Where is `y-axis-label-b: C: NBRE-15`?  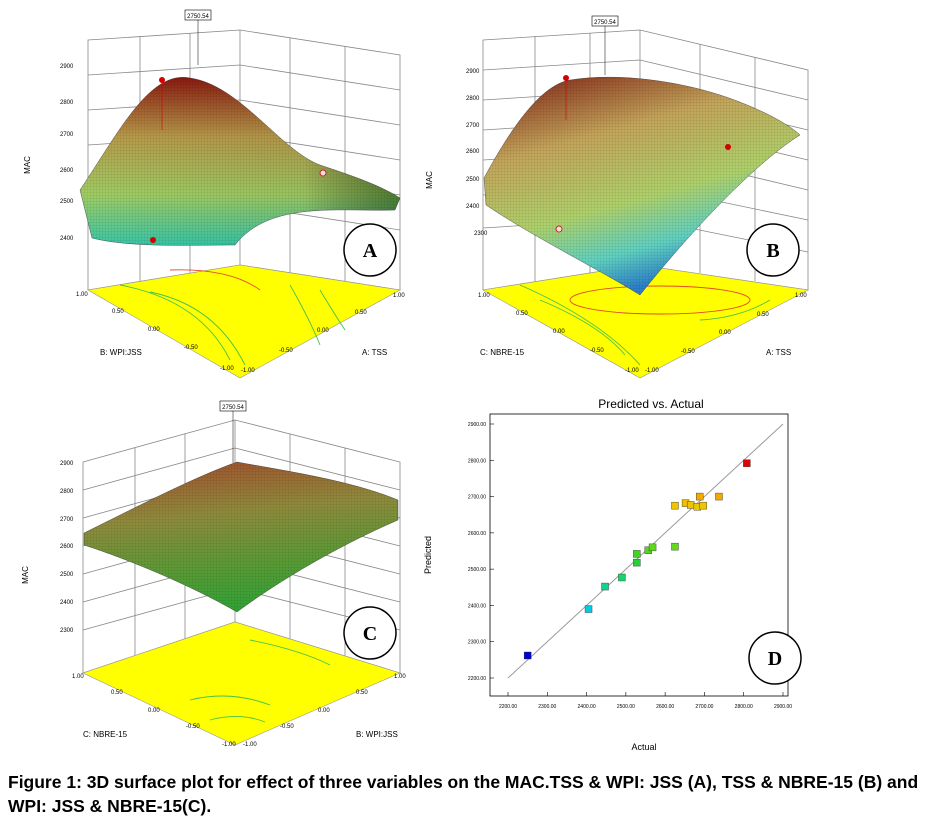
y-axis-label-b: C: NBRE-15 is located at coordinates (502, 352).